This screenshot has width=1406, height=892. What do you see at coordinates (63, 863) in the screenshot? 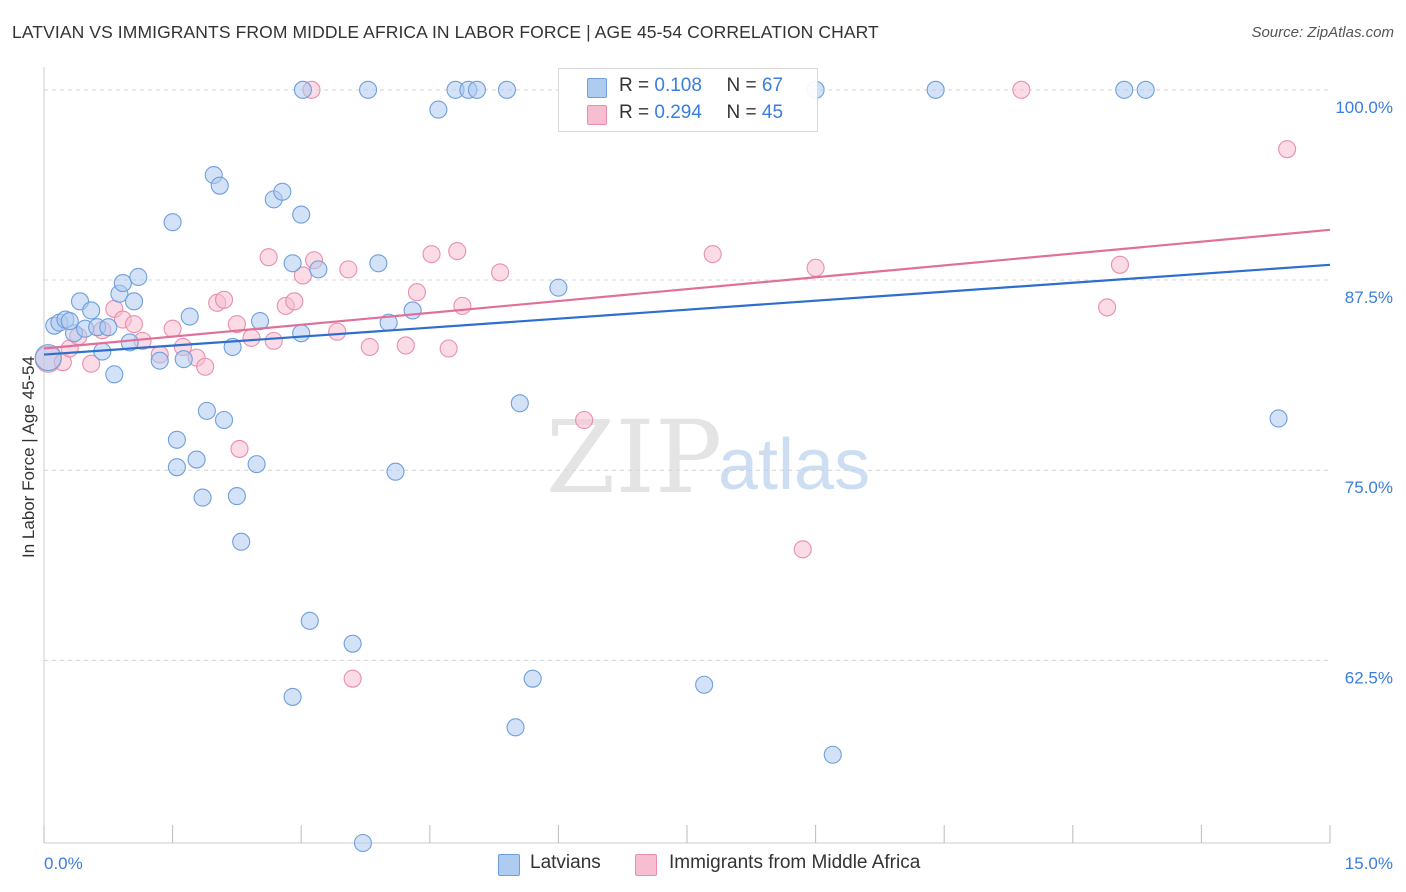
I see `x-tick-label: 0.0%` at bounding box center [63, 863].